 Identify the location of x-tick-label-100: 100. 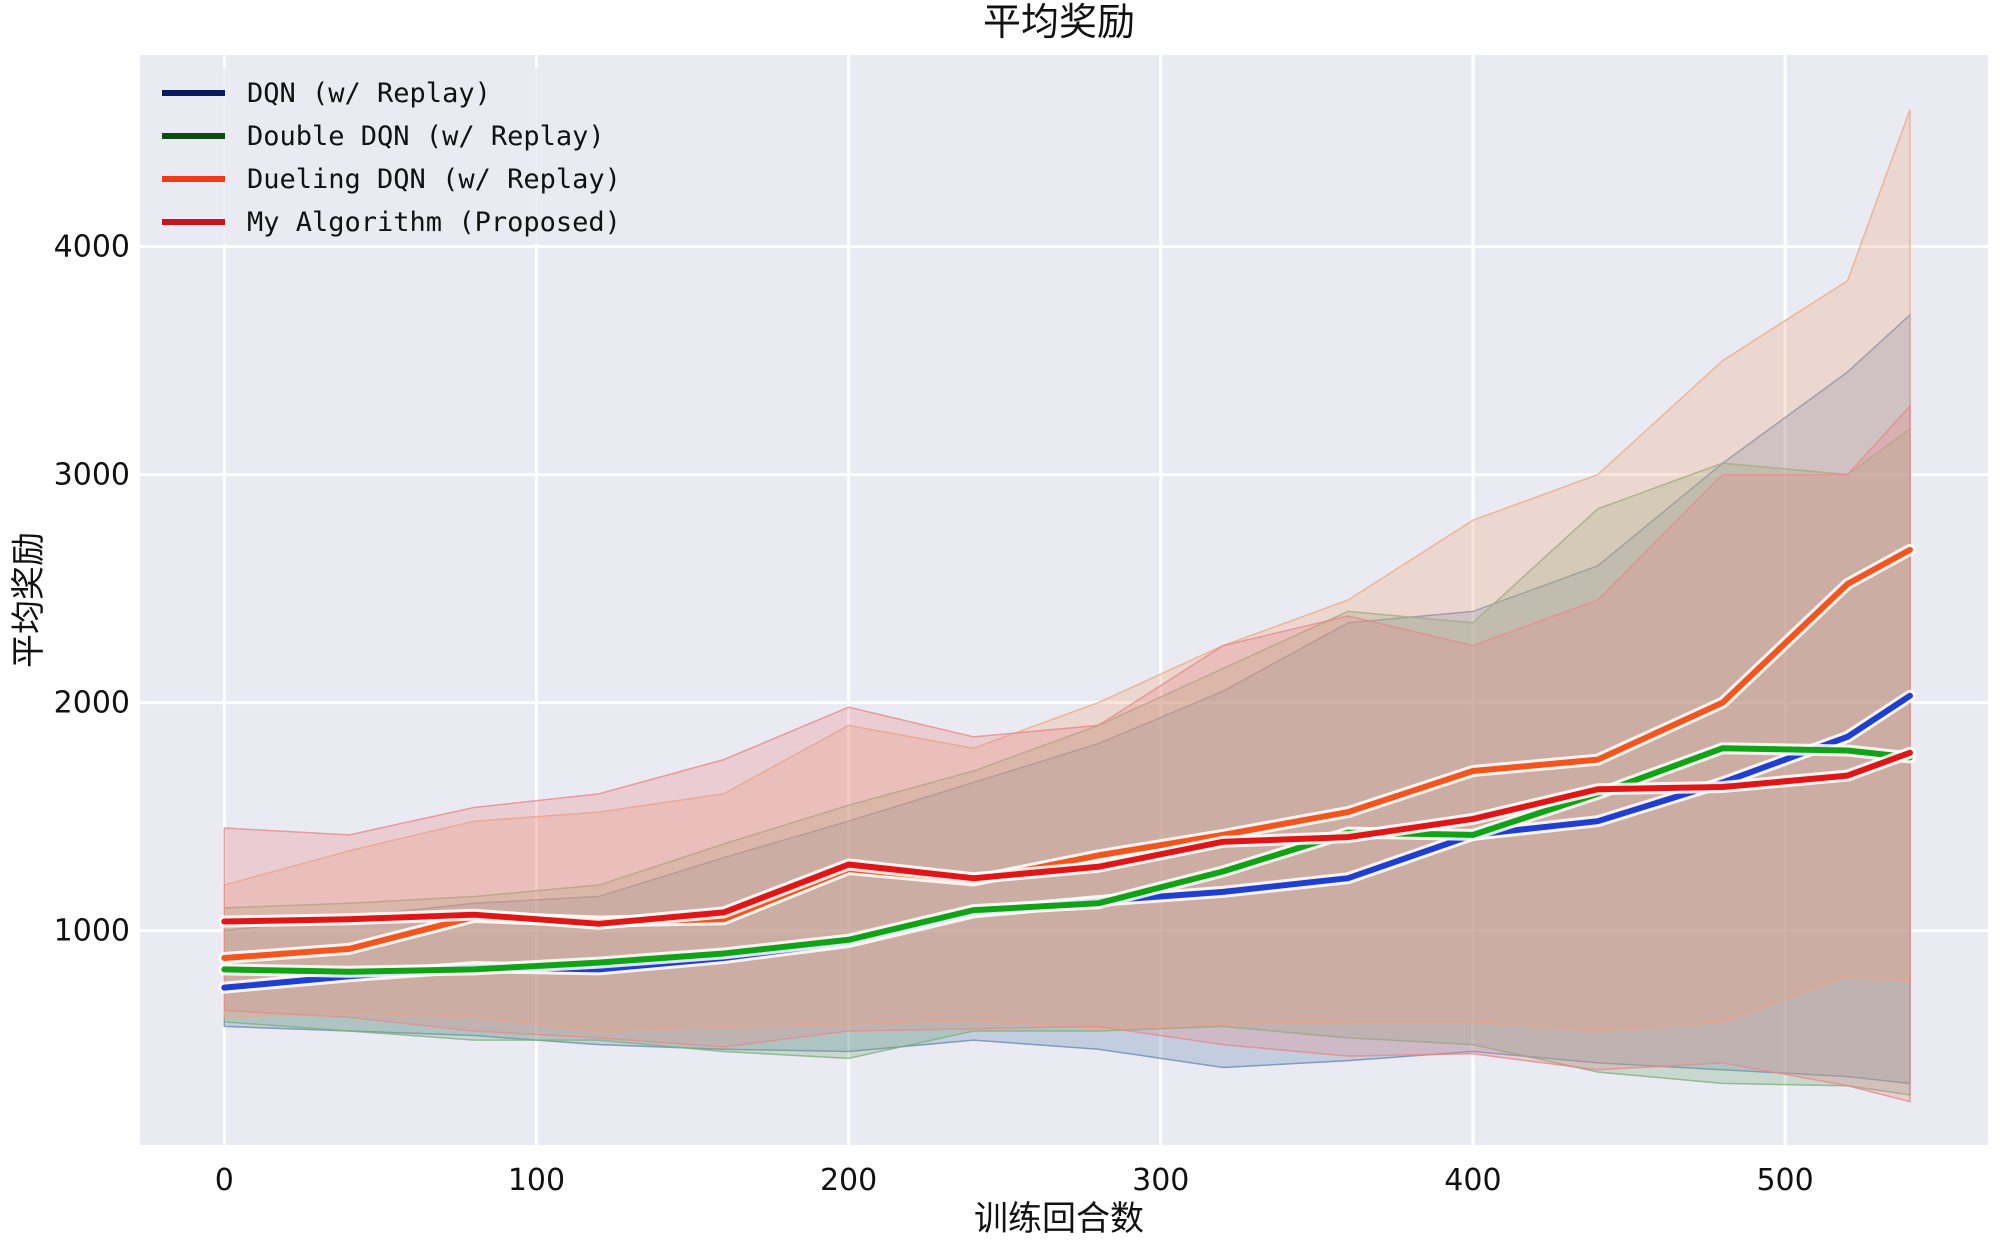
(536, 1180).